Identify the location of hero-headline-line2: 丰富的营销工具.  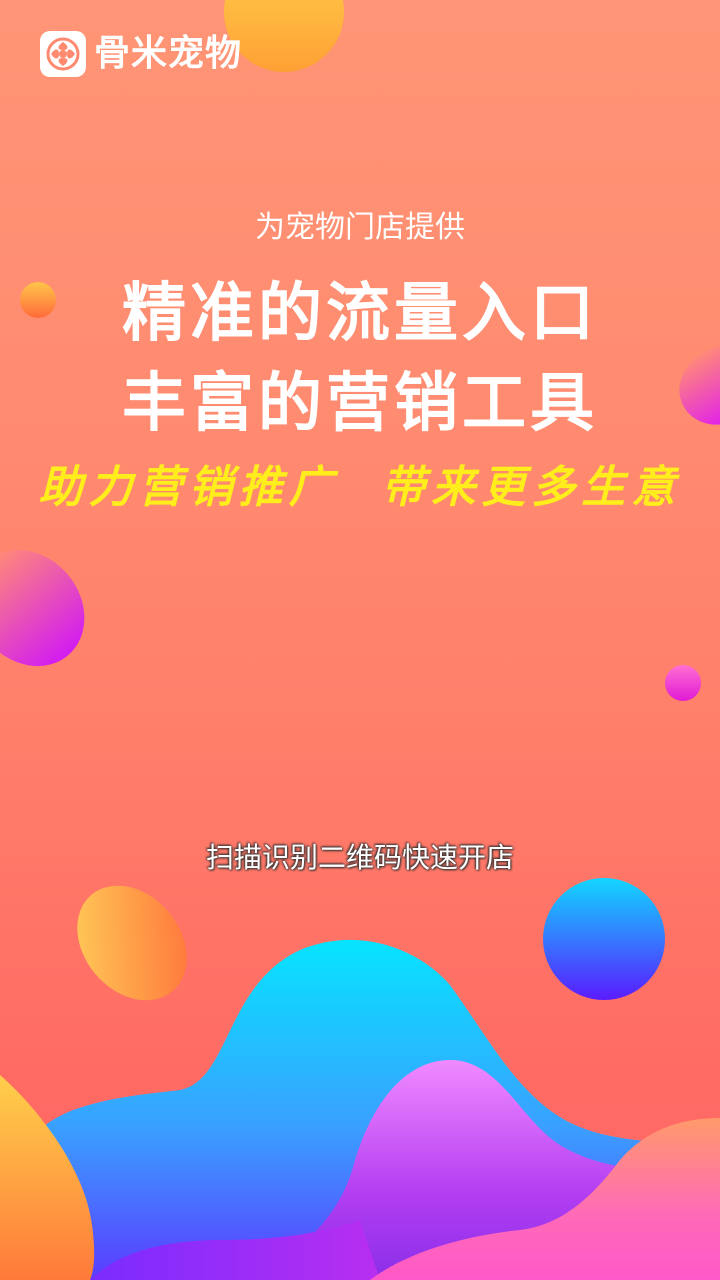
(360, 404).